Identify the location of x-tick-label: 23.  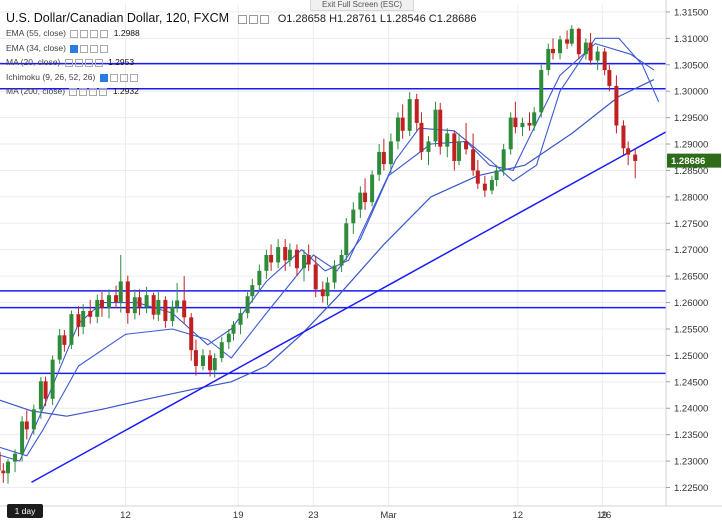
(313, 515).